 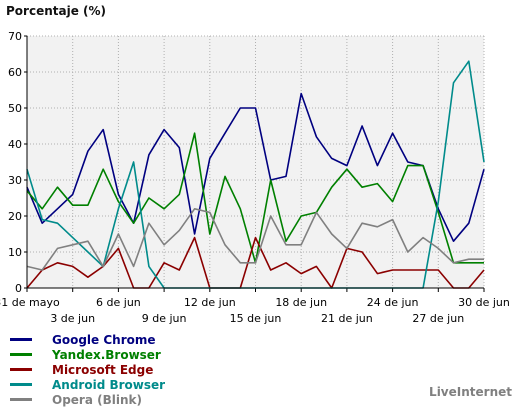 What do you see at coordinates (210, 302) in the screenshot?
I see `x-tick-label: 12 de jun` at bounding box center [210, 302].